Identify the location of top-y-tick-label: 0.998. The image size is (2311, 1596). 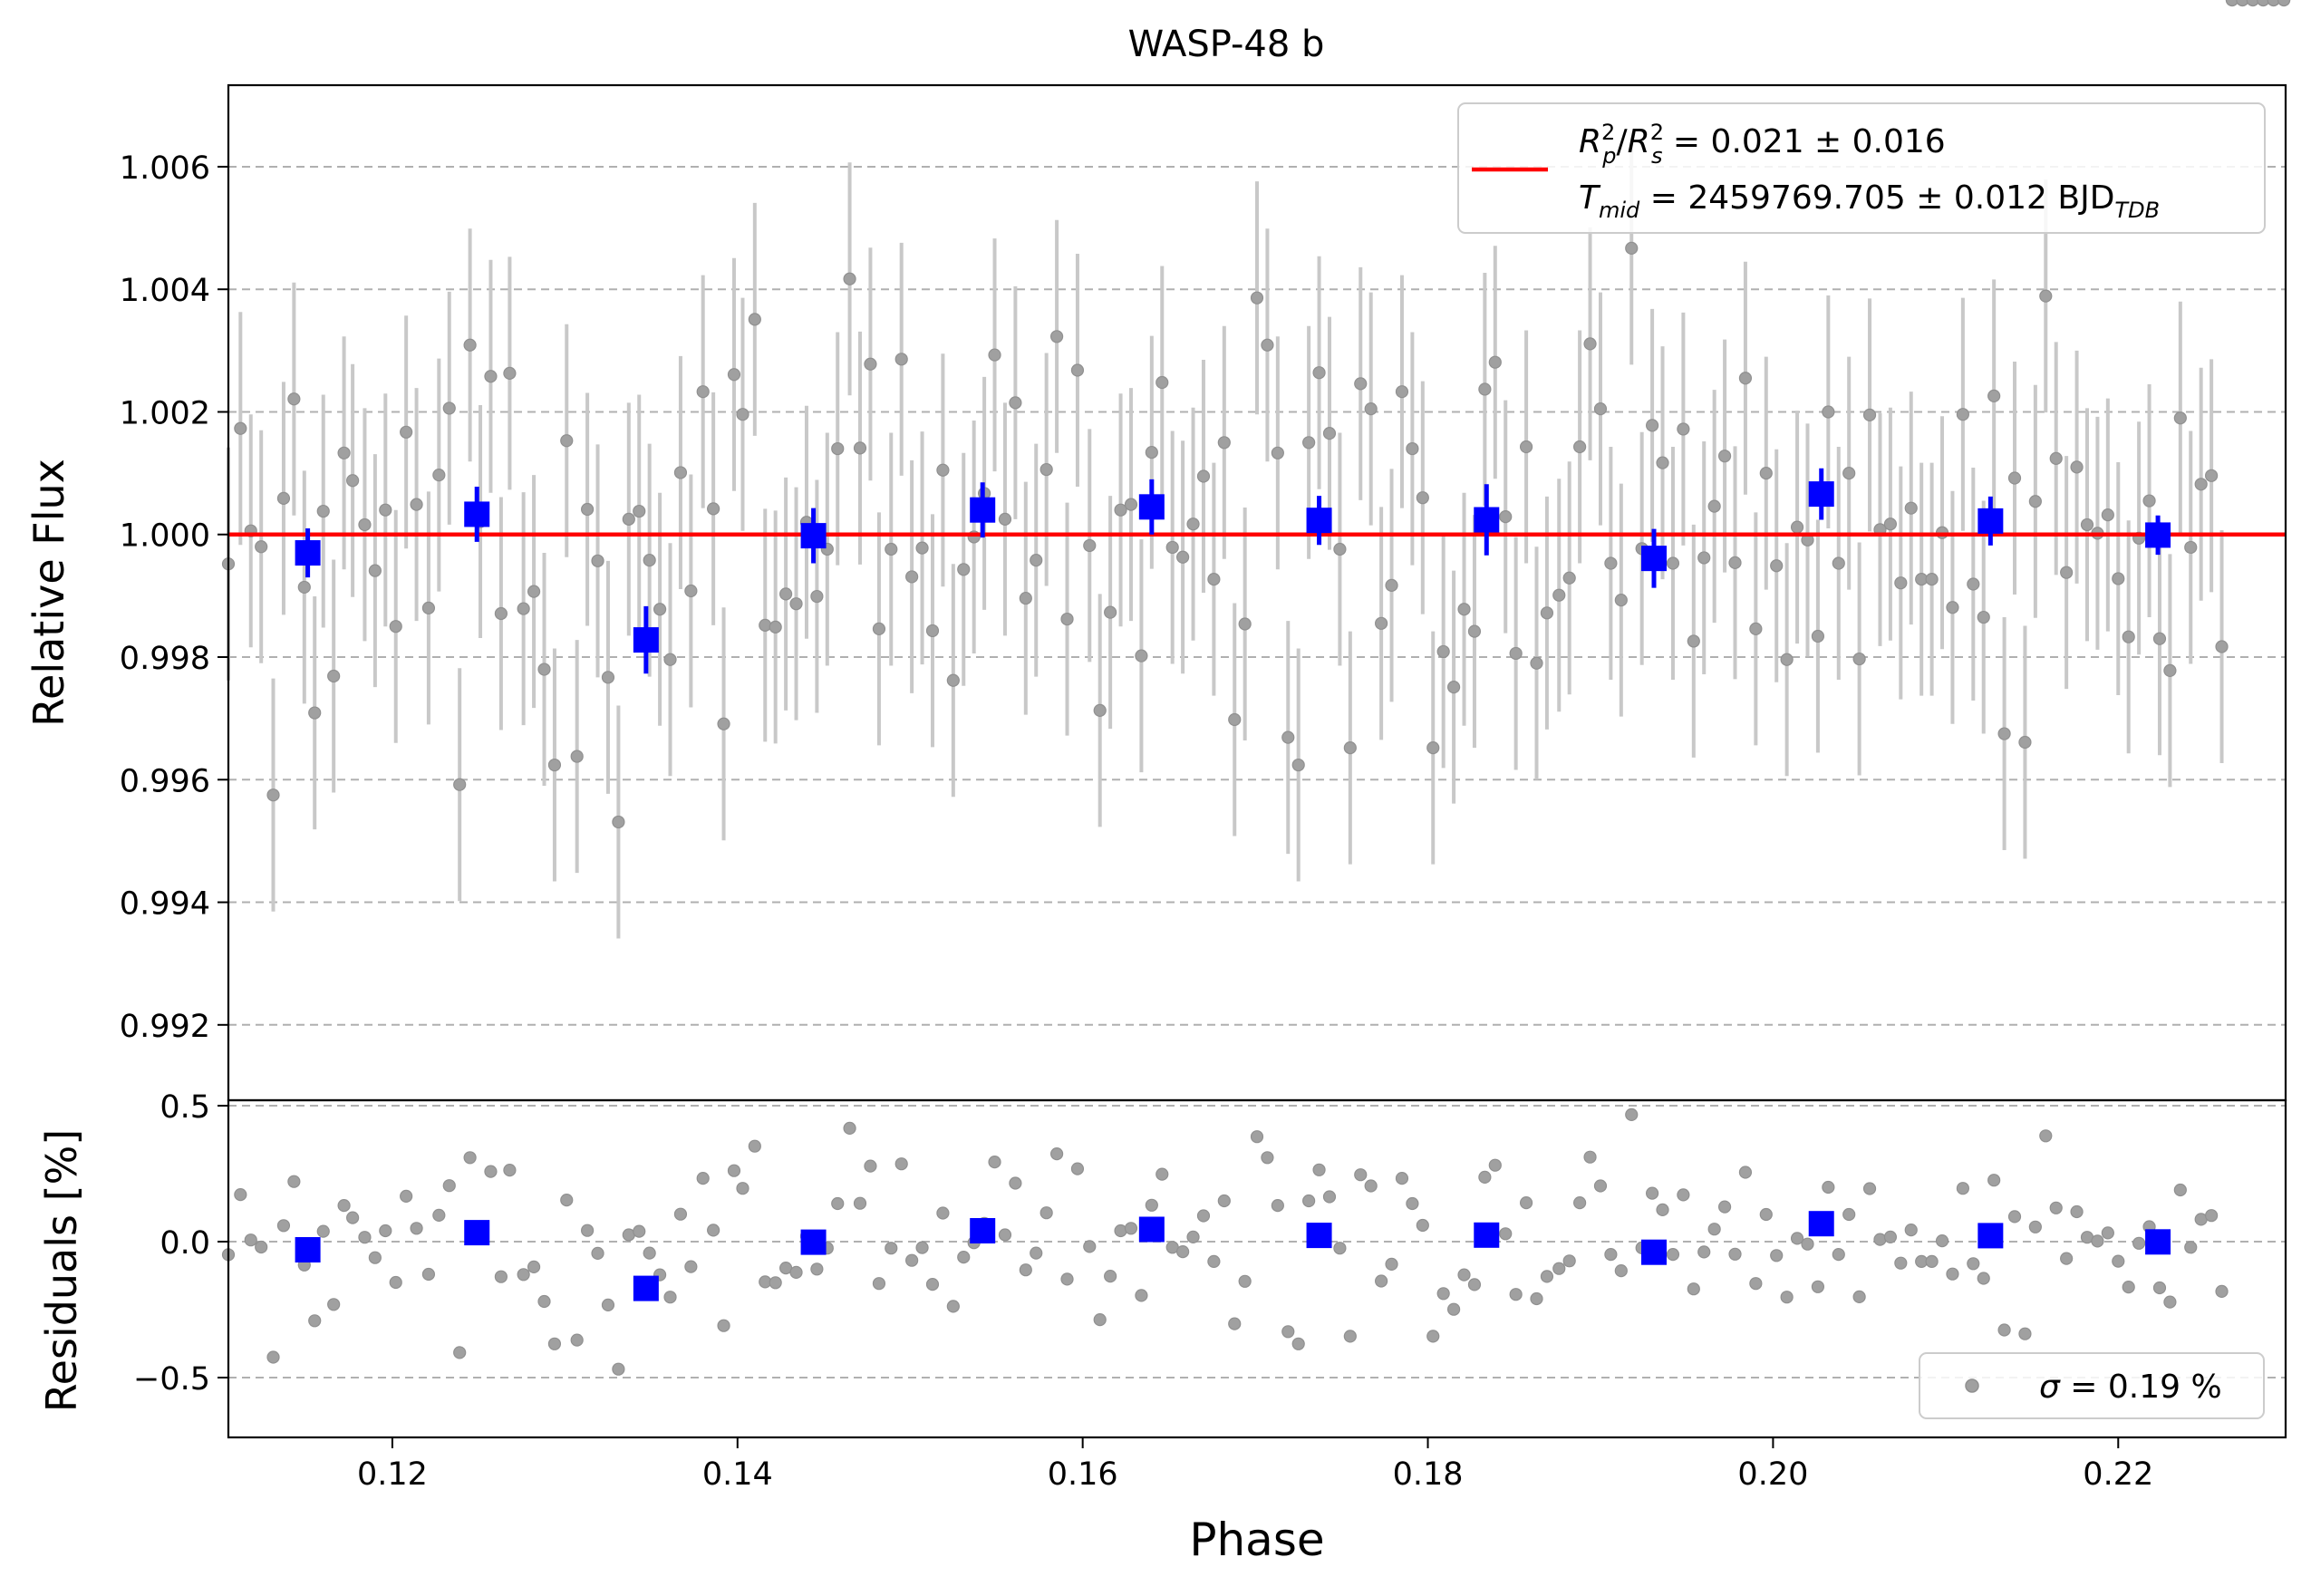
(165, 659).